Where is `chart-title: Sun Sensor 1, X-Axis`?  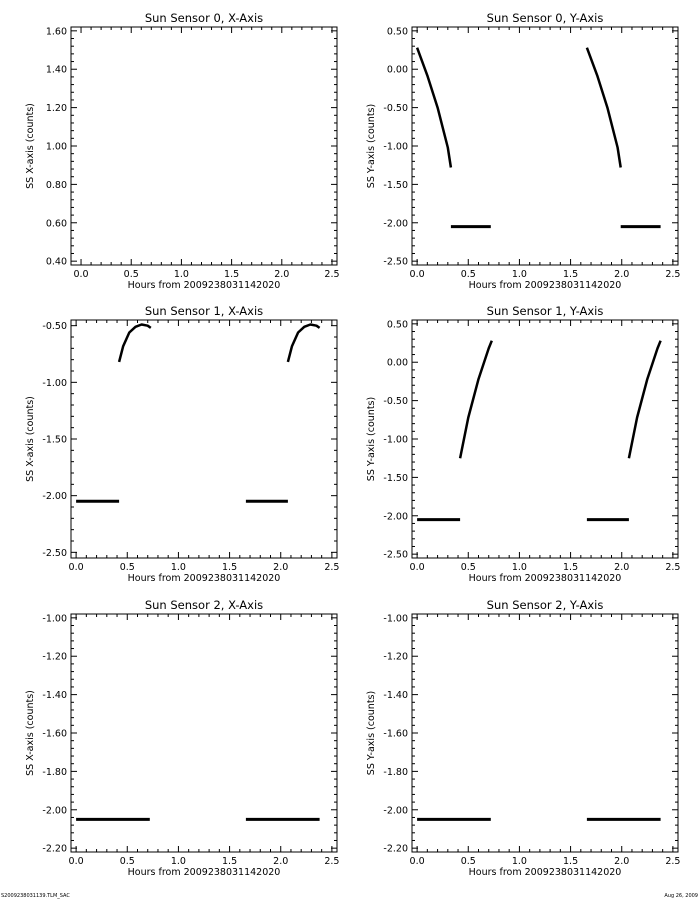 chart-title: Sun Sensor 1, X-Axis is located at coordinates (204, 311).